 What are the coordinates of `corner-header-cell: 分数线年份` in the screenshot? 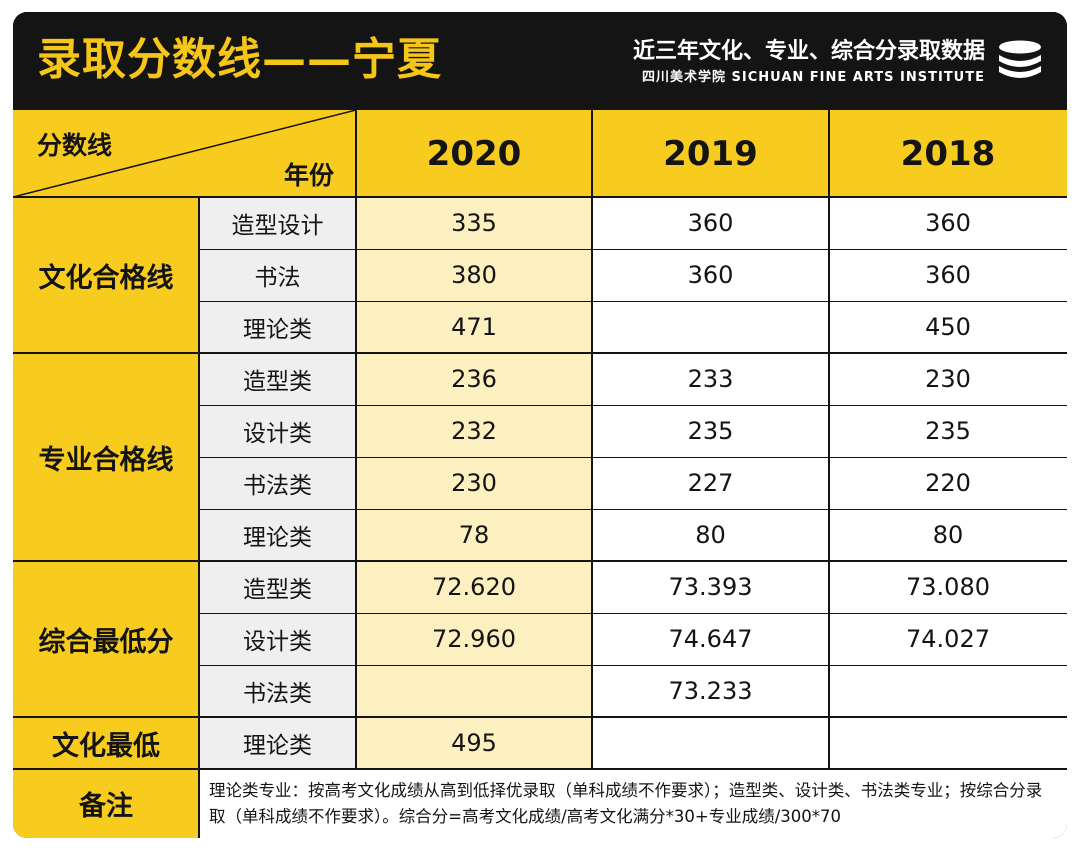 It's located at (184, 153).